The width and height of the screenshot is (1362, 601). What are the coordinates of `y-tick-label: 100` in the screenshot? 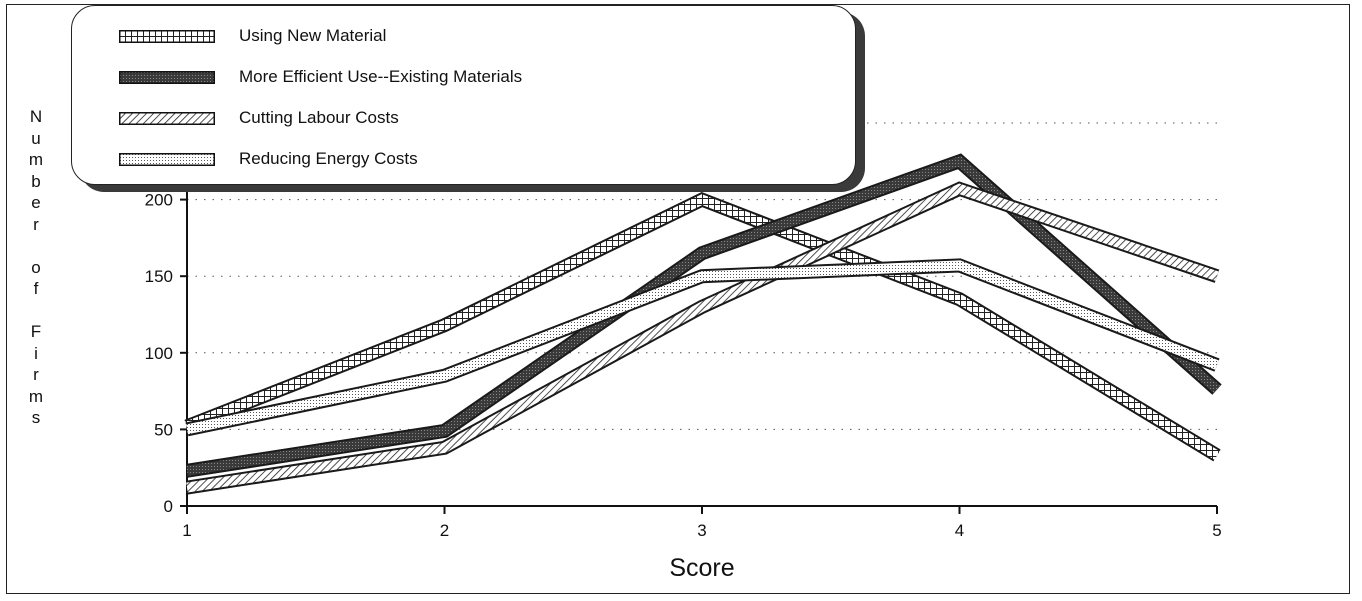 It's located at (159, 353).